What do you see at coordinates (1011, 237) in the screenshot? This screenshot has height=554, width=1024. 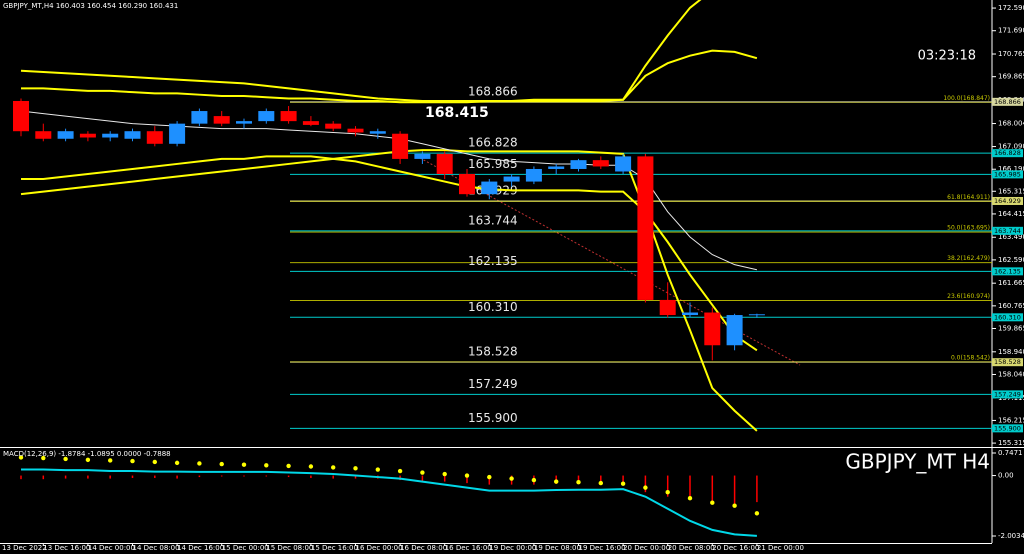 I see `y-tick-label: 163.490` at bounding box center [1011, 237].